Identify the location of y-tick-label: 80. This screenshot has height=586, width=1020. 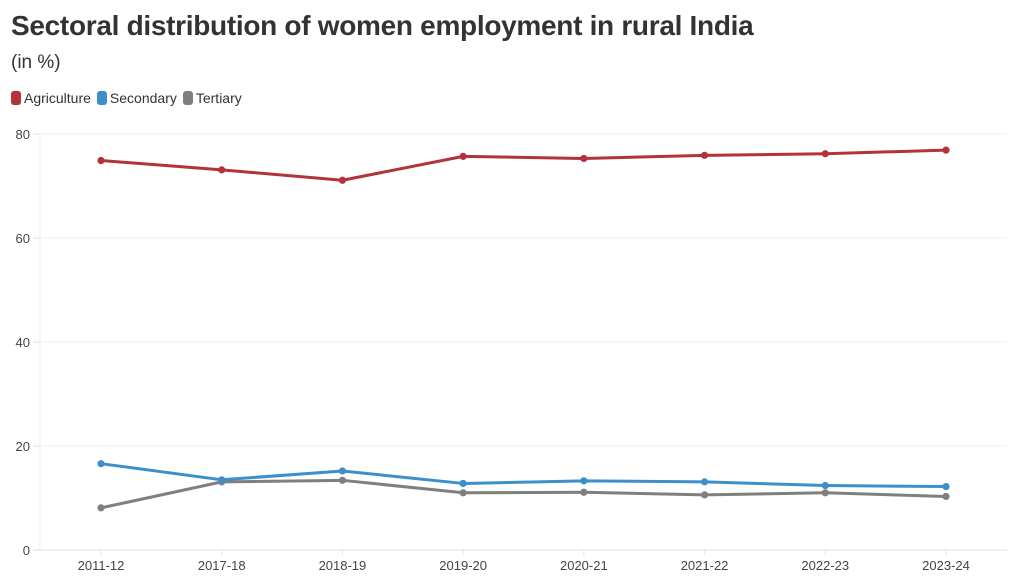
(23, 134).